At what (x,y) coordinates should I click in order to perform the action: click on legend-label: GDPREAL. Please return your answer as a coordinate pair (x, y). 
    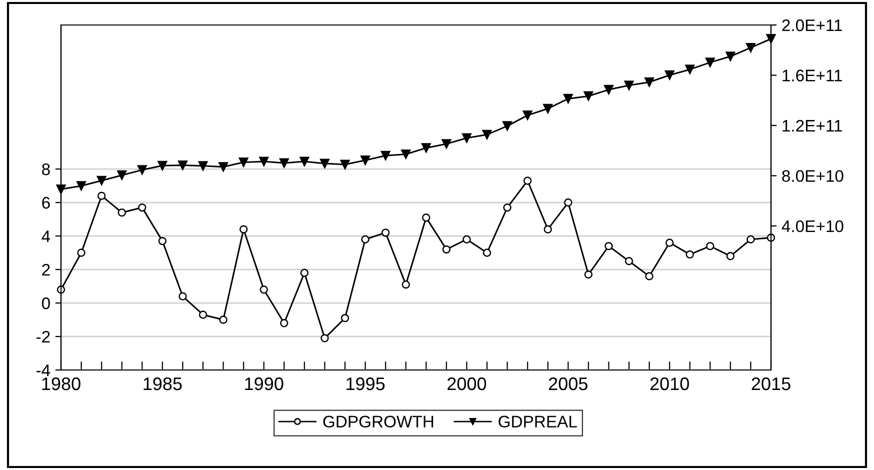
    Looking at the image, I should click on (537, 422).